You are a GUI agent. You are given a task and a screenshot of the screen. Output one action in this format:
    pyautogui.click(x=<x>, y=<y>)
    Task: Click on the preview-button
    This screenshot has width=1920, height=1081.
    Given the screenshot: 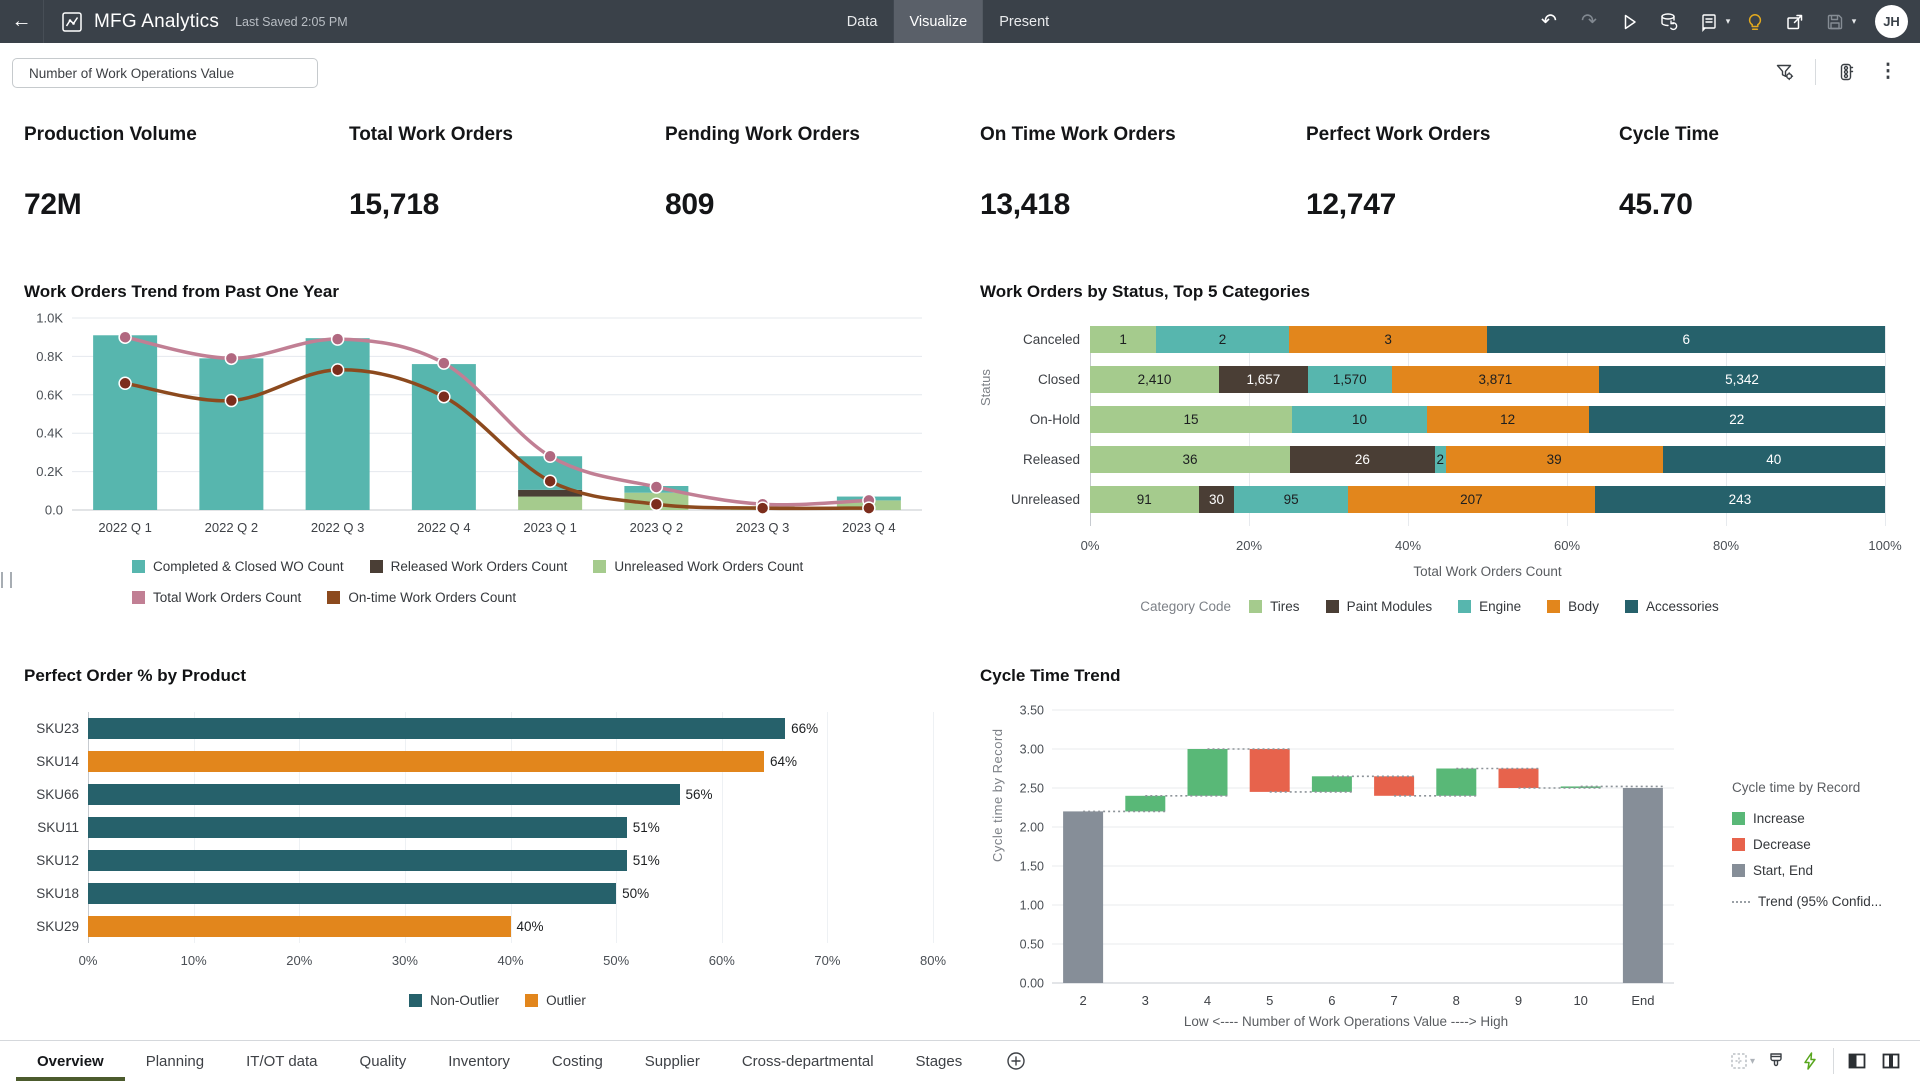 What is the action you would take?
    pyautogui.click(x=1629, y=21)
    